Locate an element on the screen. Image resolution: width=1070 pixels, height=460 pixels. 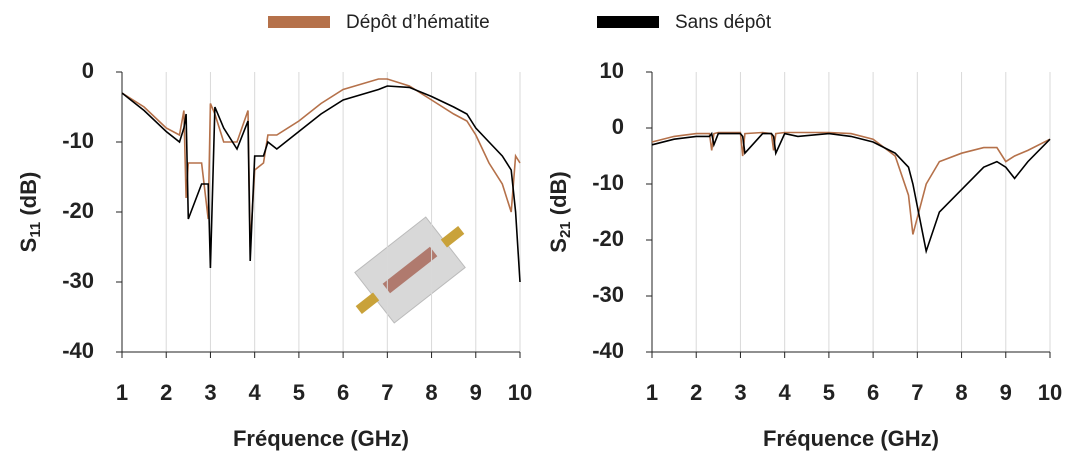
legend-label: Sans dépôt is located at coordinates (723, 22).